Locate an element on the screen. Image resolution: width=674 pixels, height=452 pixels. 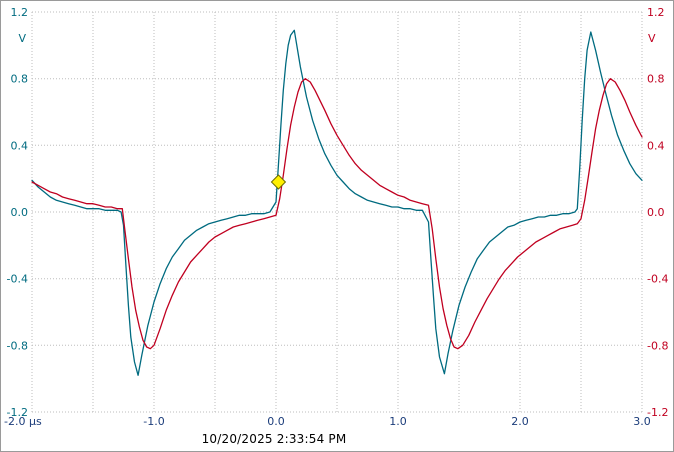
y-tick-label-left: -0.4 is located at coordinates (17, 279).